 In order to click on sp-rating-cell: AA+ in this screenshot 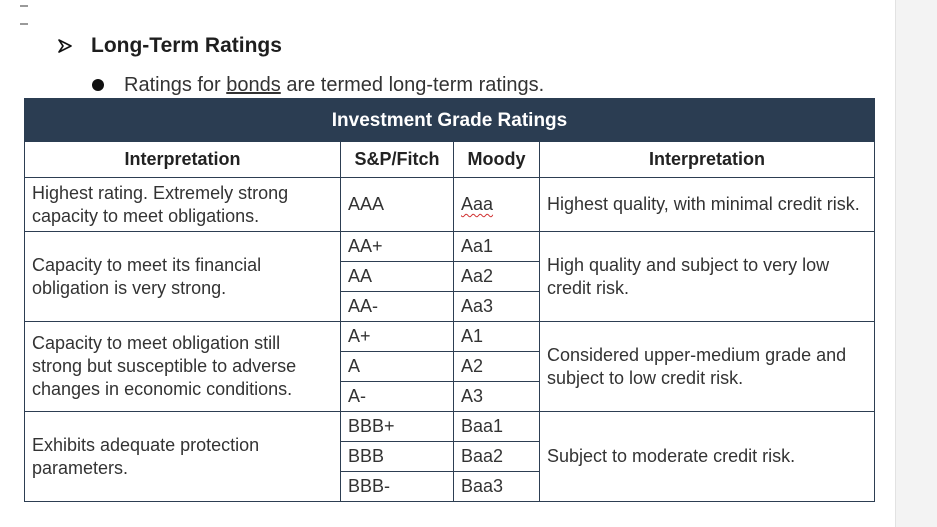, I will do `click(397, 246)`.